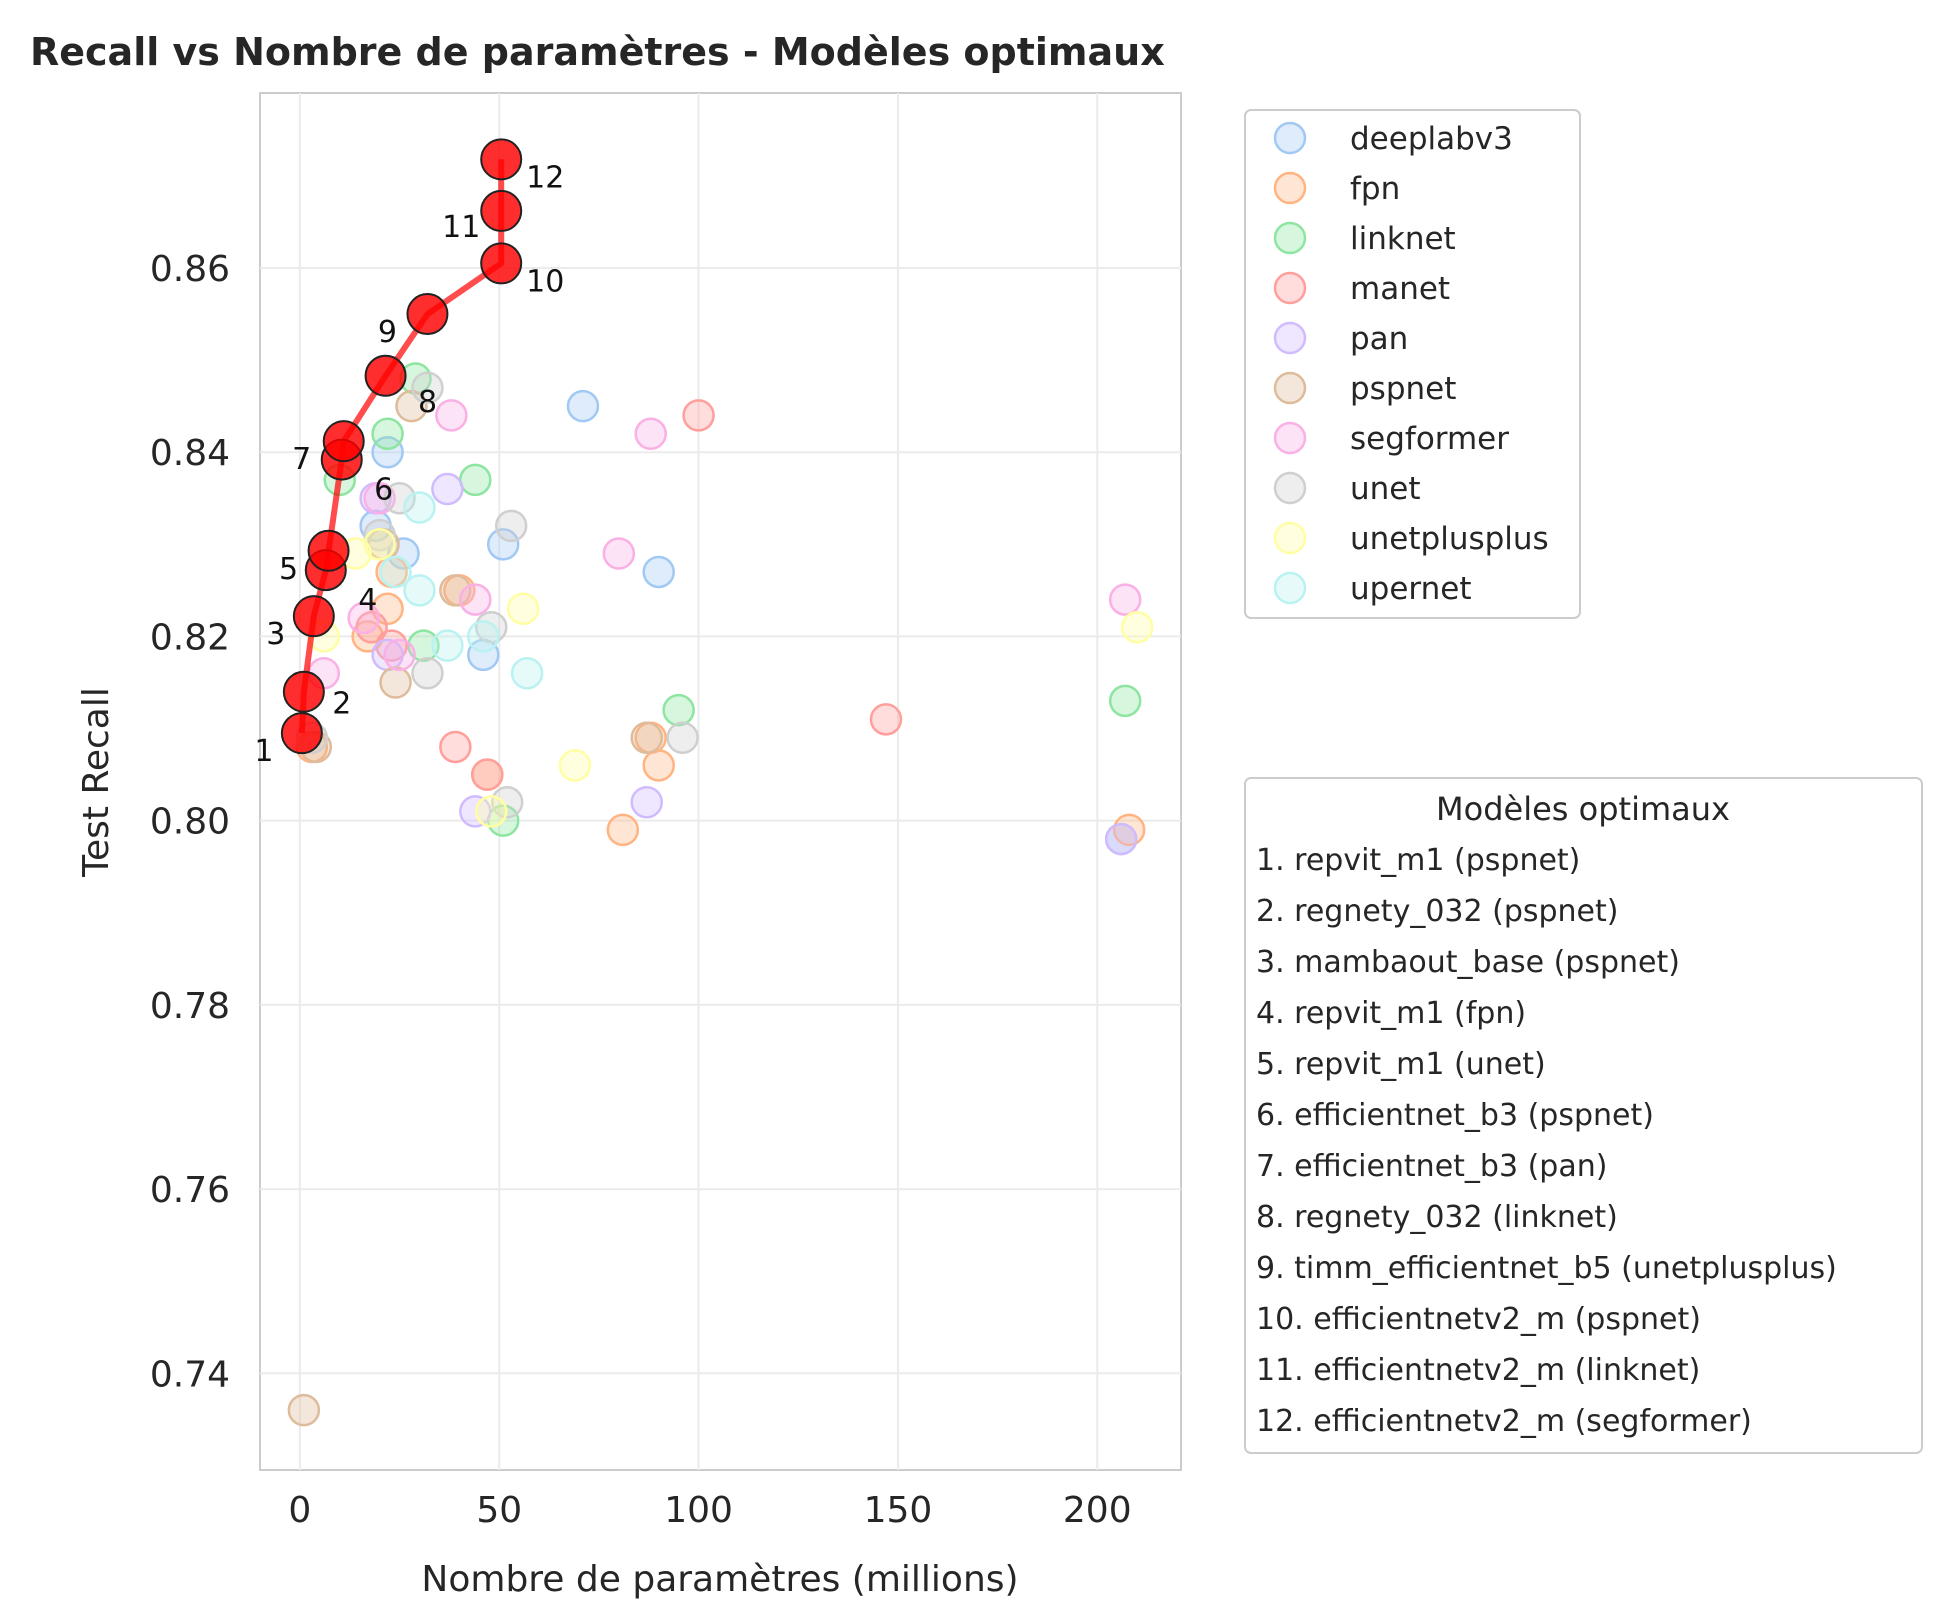  What do you see at coordinates (1431, 139) in the screenshot?
I see `legend-label: deeplabv3` at bounding box center [1431, 139].